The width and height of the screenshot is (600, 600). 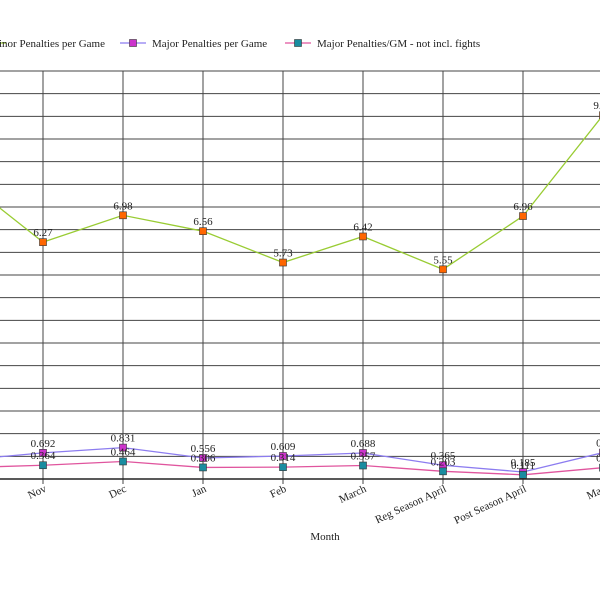 What do you see at coordinates (592, 493) in the screenshot?
I see `x-tick-label: May` at bounding box center [592, 493].